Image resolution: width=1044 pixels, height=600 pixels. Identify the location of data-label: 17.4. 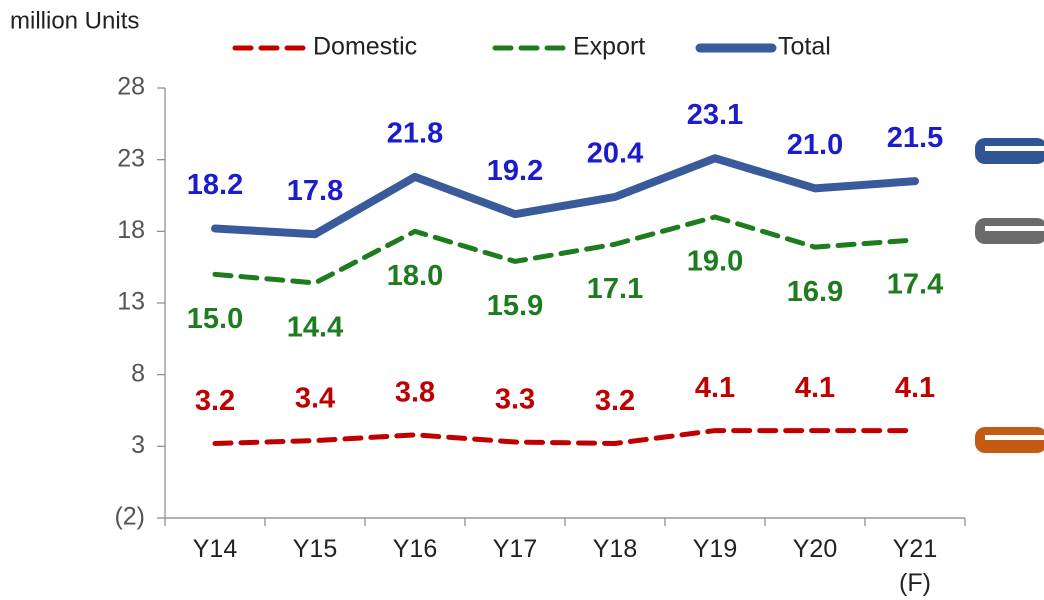
(915, 285).